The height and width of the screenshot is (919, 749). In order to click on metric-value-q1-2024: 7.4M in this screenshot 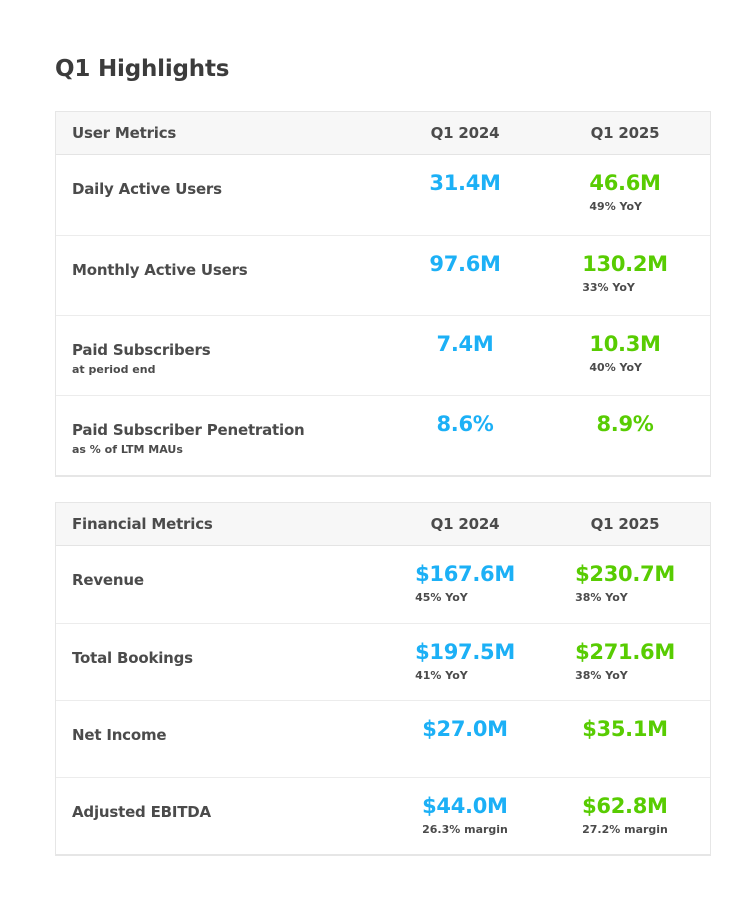, I will do `click(465, 344)`.